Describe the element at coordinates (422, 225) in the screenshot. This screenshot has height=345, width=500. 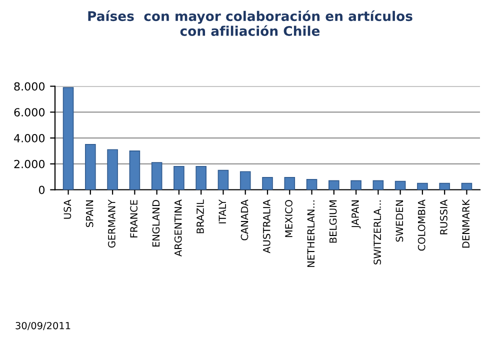
I see `x-tick-label: COLOMBIA` at that location.